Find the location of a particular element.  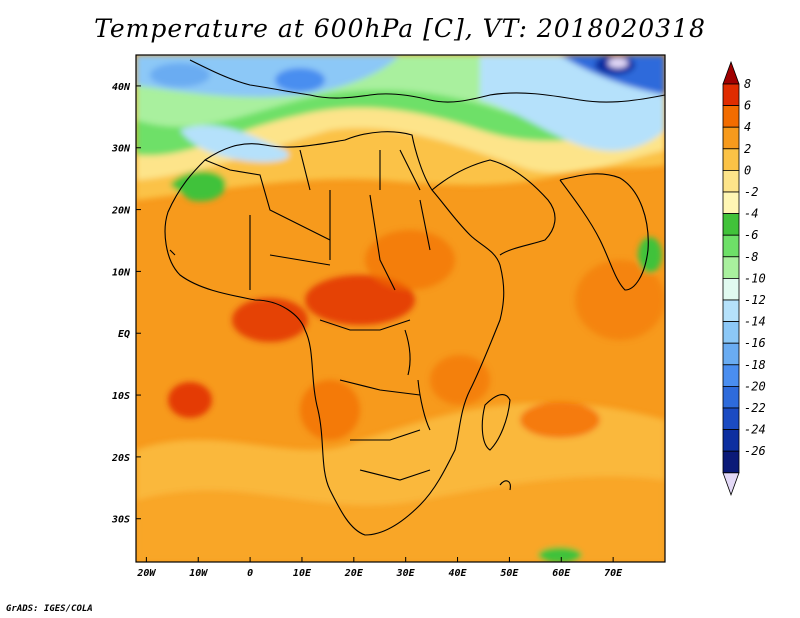

grads-credit: GrADS: IGES/COLA is located at coordinates (49, 609).